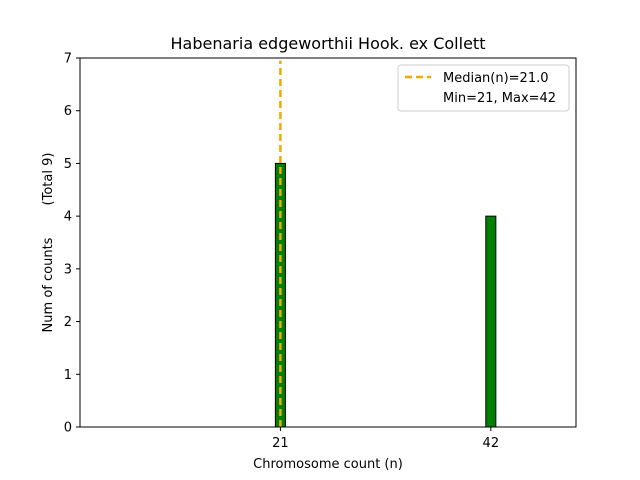 Image resolution: width=640 pixels, height=480 pixels. I want to click on y-axis-label: Num of counts, so click(48, 284).